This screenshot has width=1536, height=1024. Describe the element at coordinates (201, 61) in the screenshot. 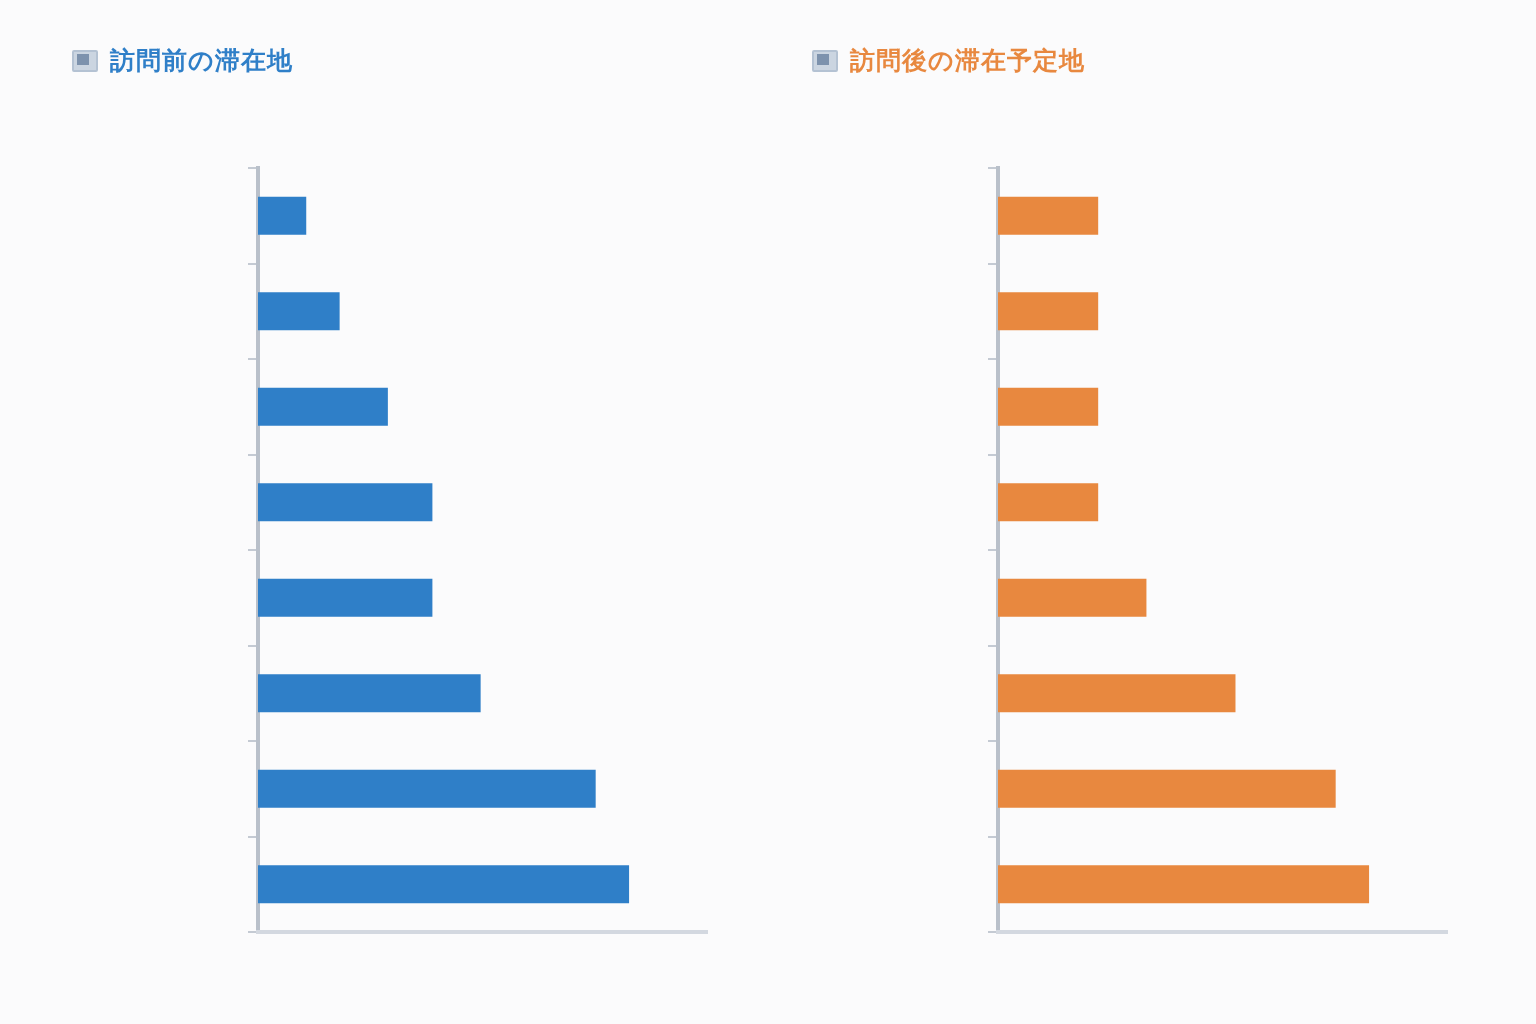

I see `chart-title: 訪問前の滞在地` at that location.